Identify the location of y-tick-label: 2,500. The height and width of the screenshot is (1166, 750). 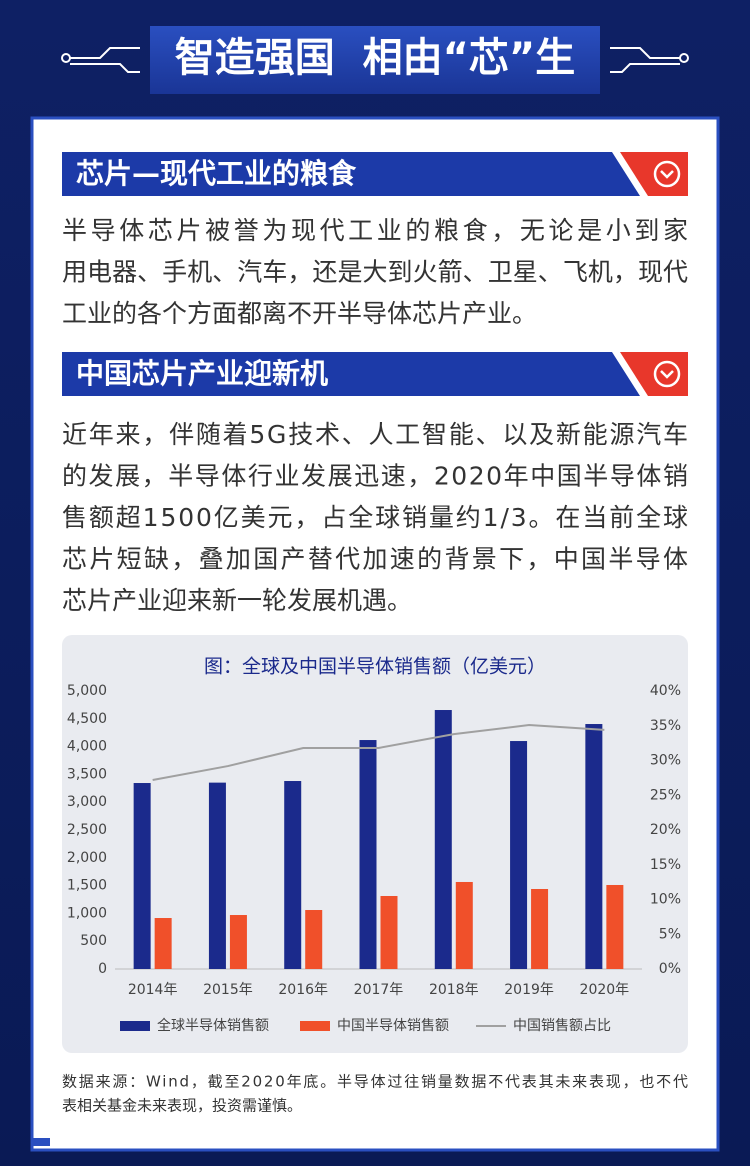
(87, 830).